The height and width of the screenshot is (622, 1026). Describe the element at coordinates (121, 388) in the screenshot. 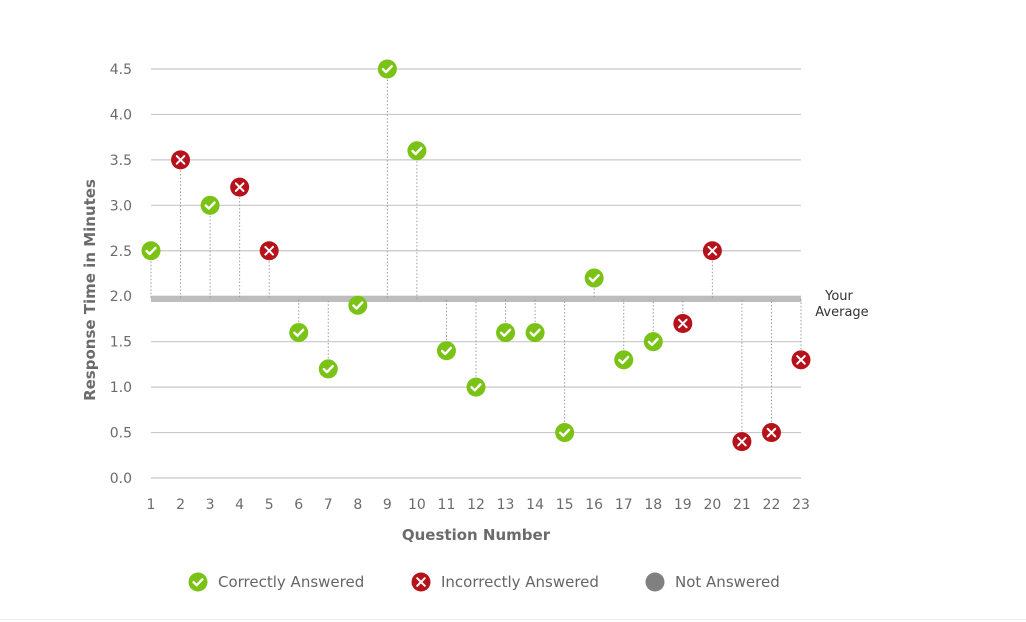

I see `y-tick-label: 1.0` at that location.